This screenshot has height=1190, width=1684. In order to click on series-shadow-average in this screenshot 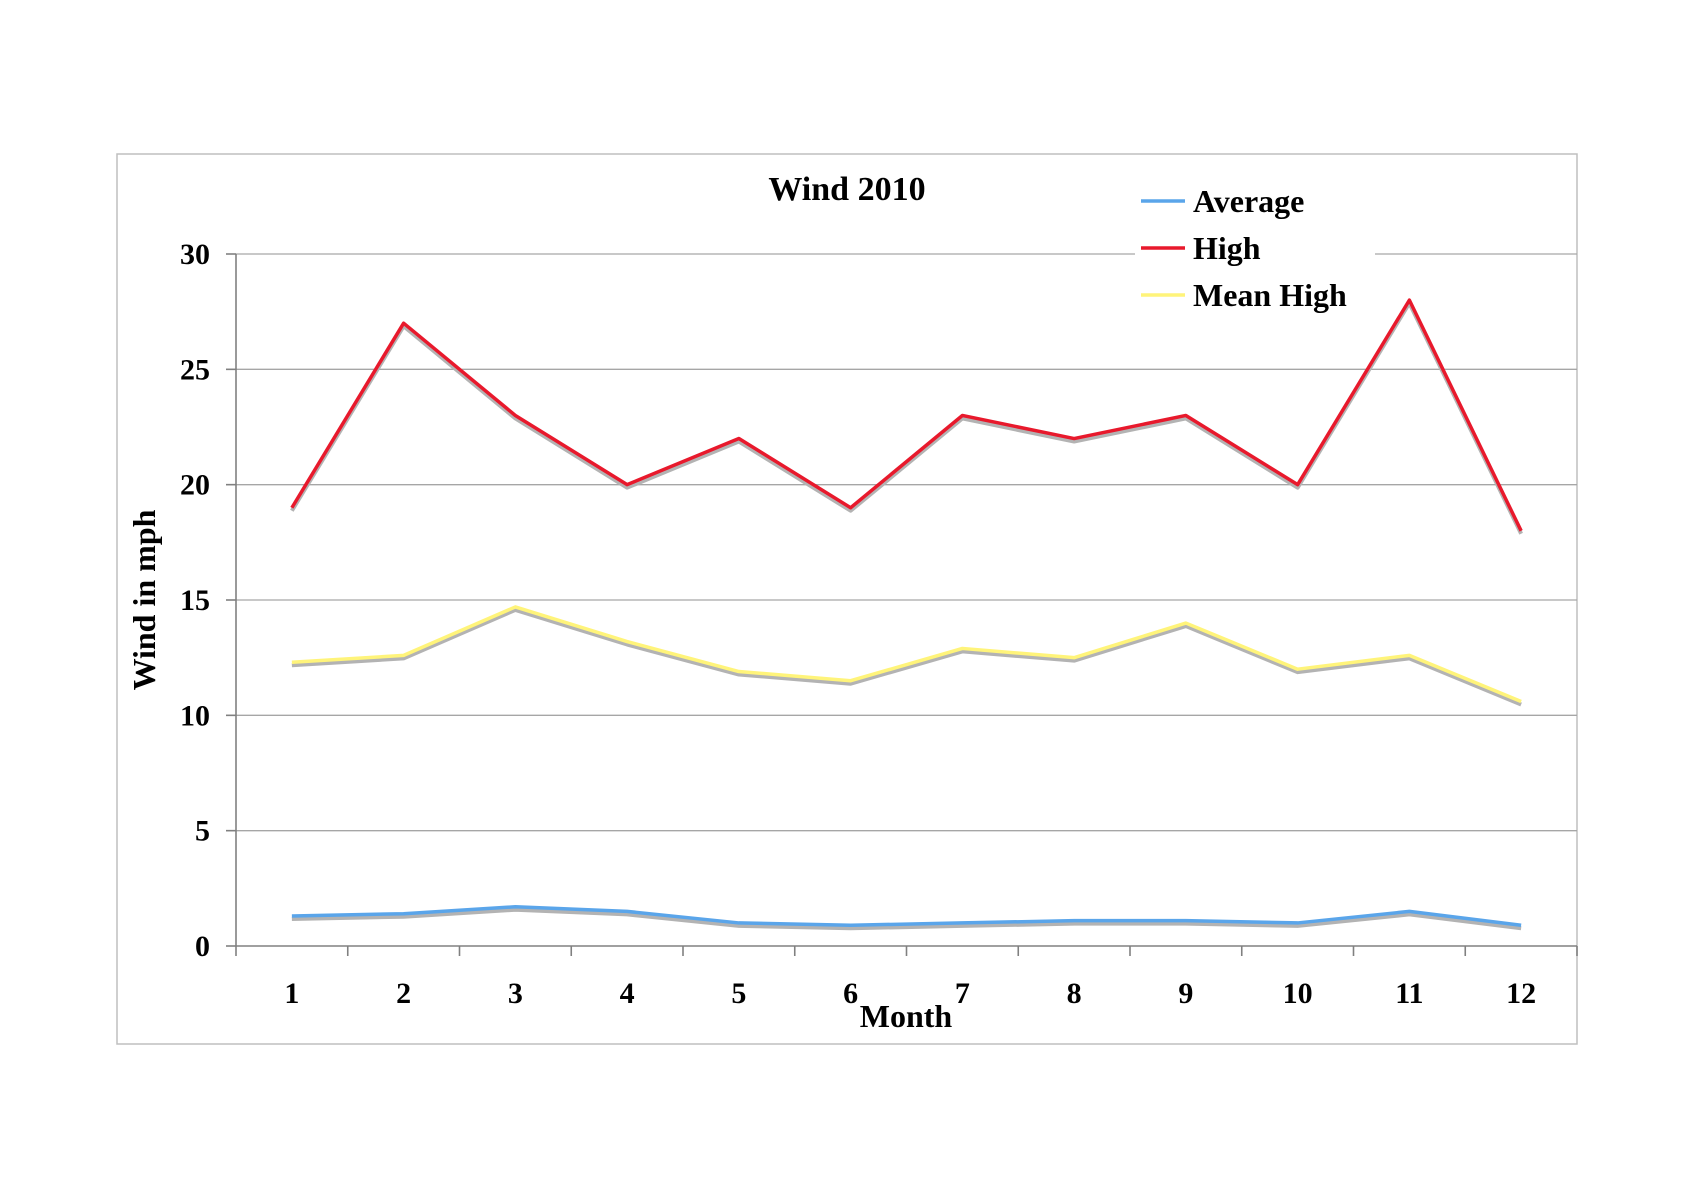, I will do `click(906, 919)`.